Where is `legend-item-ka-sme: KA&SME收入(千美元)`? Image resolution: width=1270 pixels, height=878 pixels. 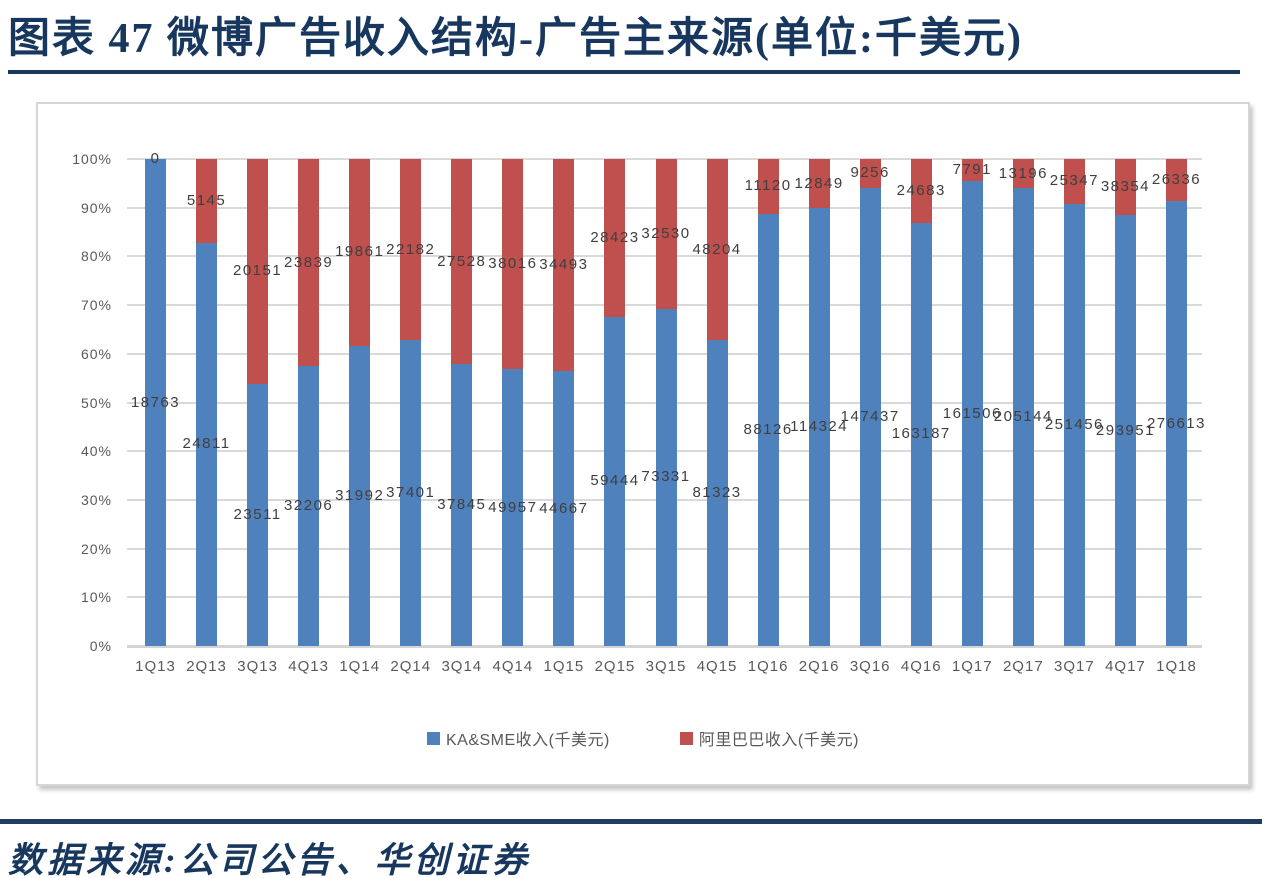 legend-item-ka-sme: KA&SME收入(千美元) is located at coordinates (518, 738).